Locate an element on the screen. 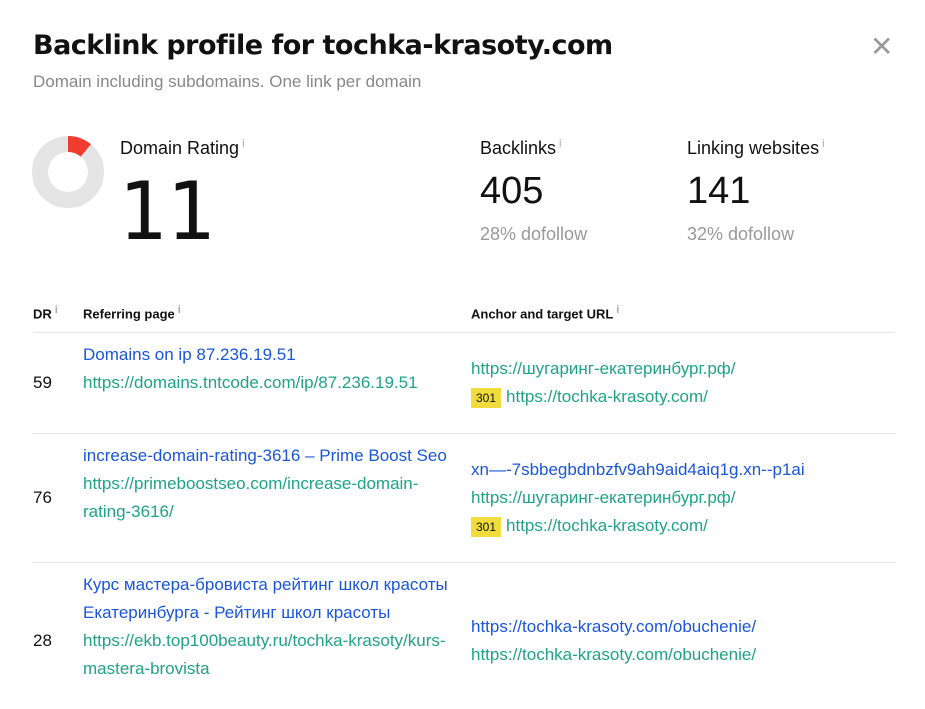 This screenshot has height=709, width=925. linking-websites-value: 141 is located at coordinates (719, 191).